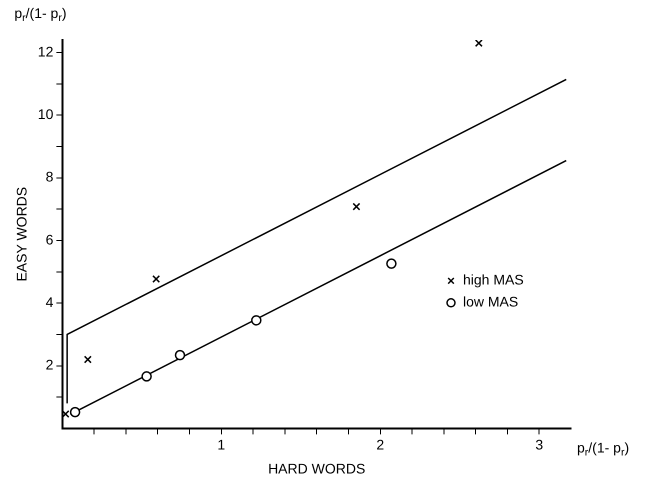 The width and height of the screenshot is (651, 488). I want to click on y-tick-label: 12, so click(46, 51).